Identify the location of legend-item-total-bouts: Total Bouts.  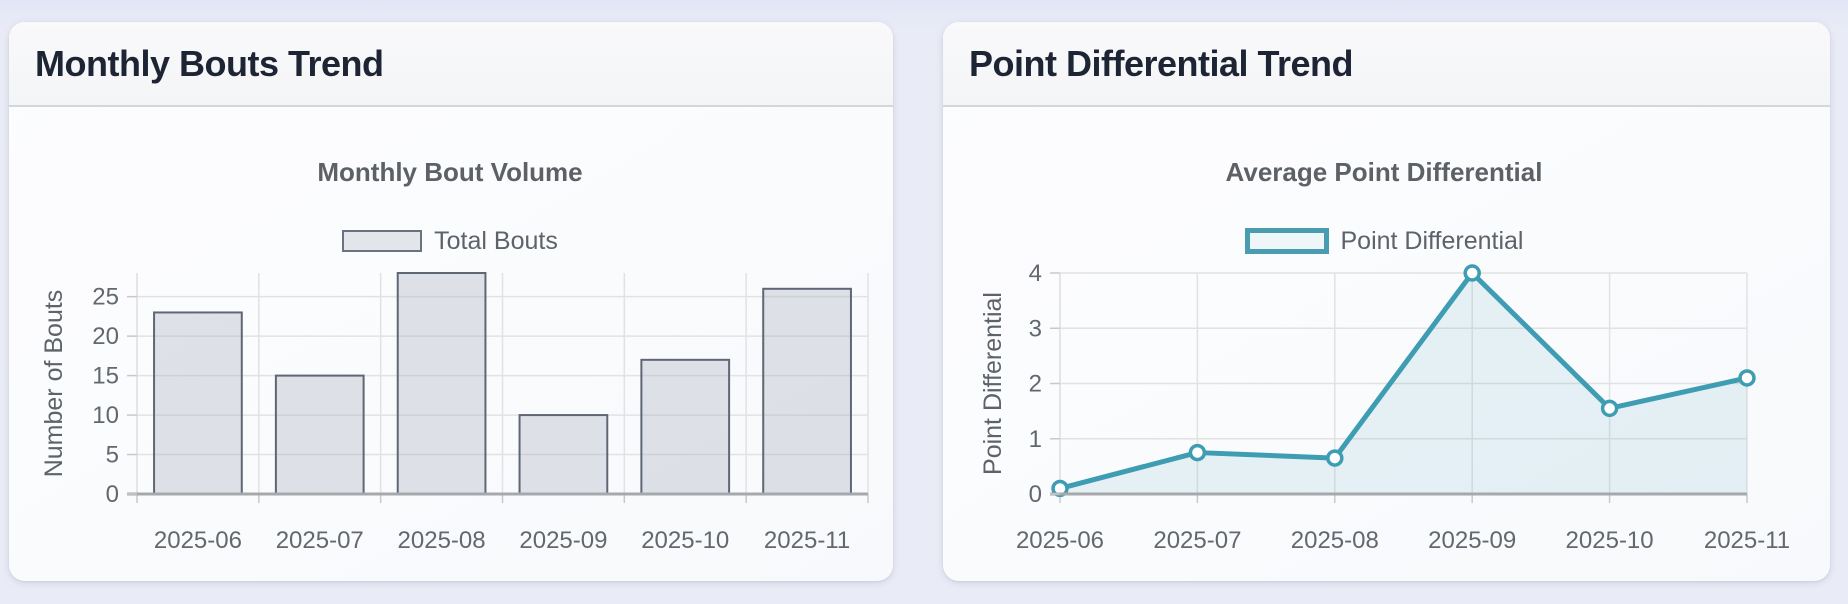
(450, 241).